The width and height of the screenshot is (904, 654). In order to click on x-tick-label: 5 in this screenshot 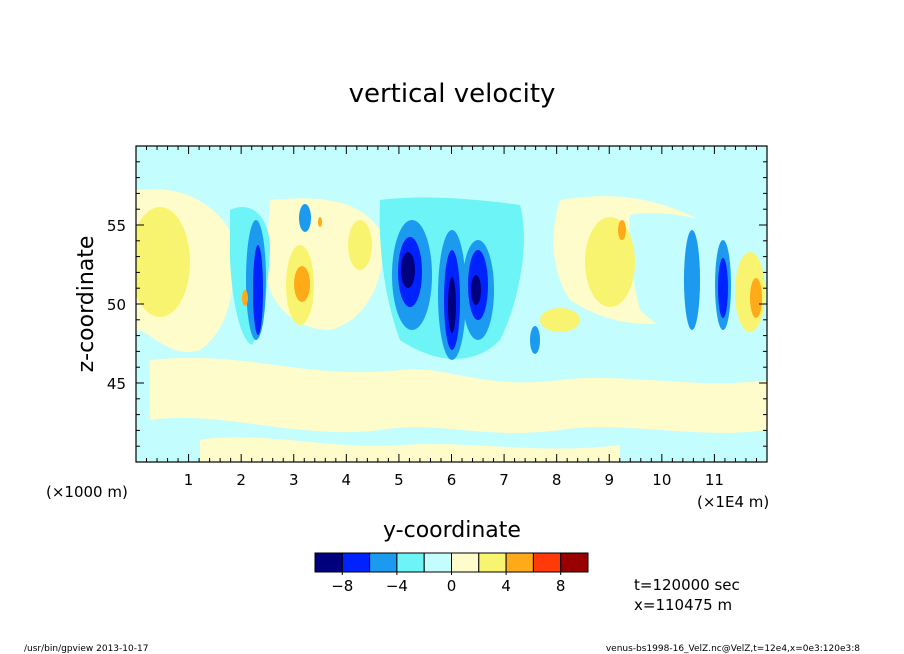, I will do `click(399, 480)`.